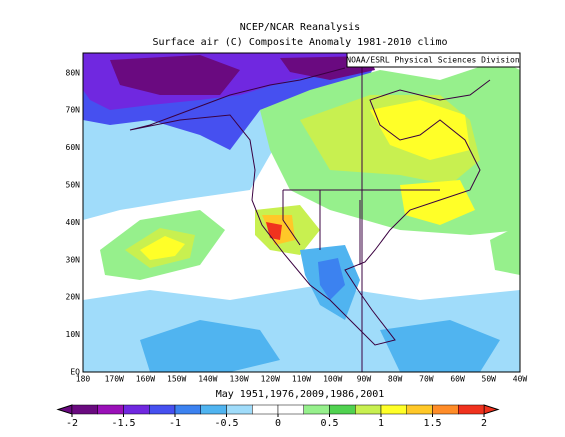 The width and height of the screenshot is (565, 437). What do you see at coordinates (300, 27) in the screenshot?
I see `title: NCEP/NCAR Reanalysis` at bounding box center [300, 27].